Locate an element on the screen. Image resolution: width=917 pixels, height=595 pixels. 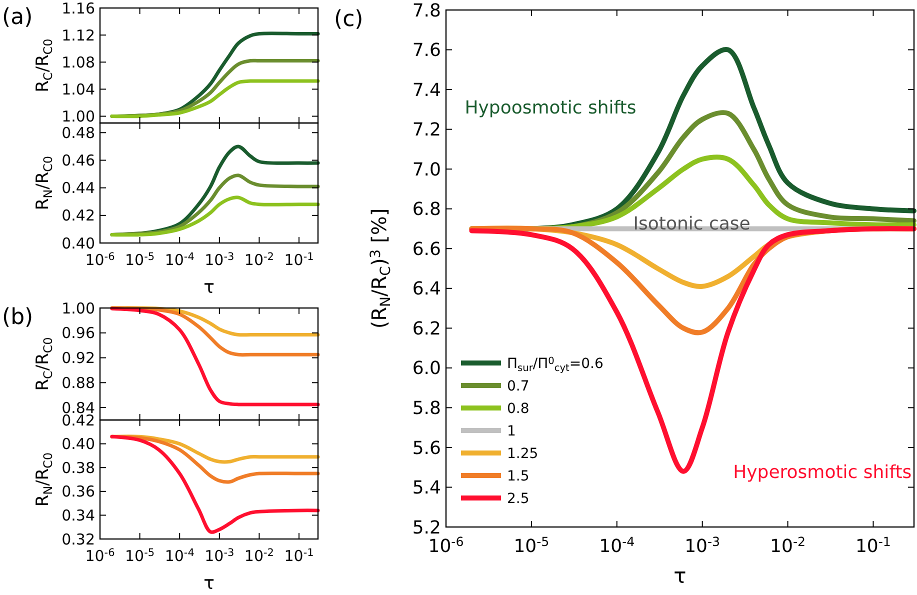
y-tick-label: 5.8 is located at coordinates (426, 408).